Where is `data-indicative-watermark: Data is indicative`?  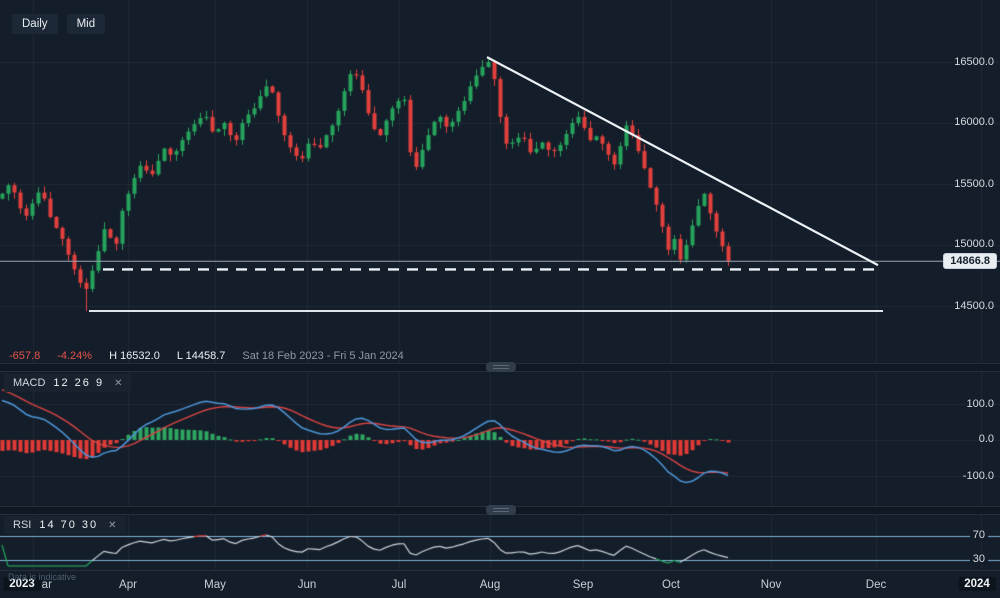 data-indicative-watermark: Data is indicative is located at coordinates (42, 577).